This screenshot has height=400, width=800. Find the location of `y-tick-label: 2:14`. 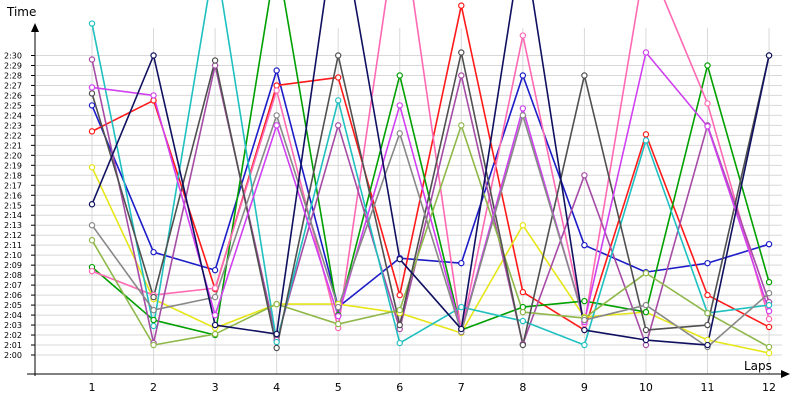

y-tick-label: 2:14 is located at coordinates (13, 215).